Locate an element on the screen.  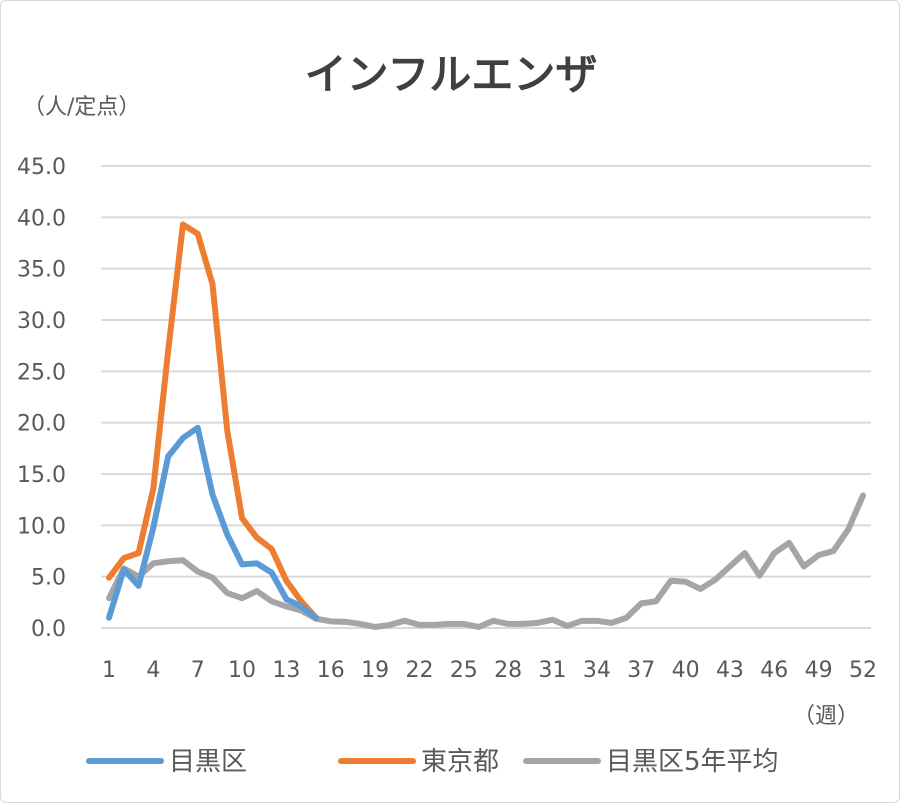
x-tick-labels: 1 4 7 10 13 16 19 22 25 28 31 34 37 40 43 46 49 52 is located at coordinates (489, 670).